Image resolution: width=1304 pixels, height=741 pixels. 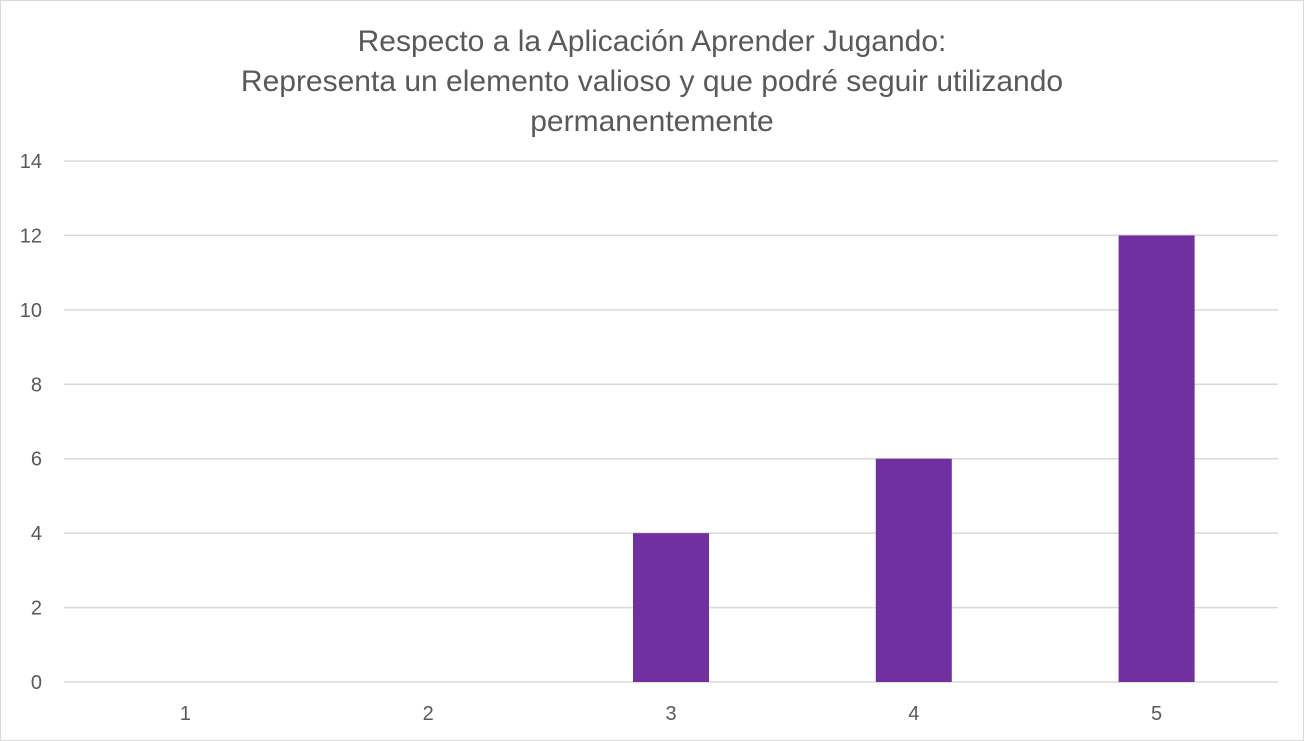 What do you see at coordinates (36, 460) in the screenshot?
I see `y-tick-label: 6` at bounding box center [36, 460].